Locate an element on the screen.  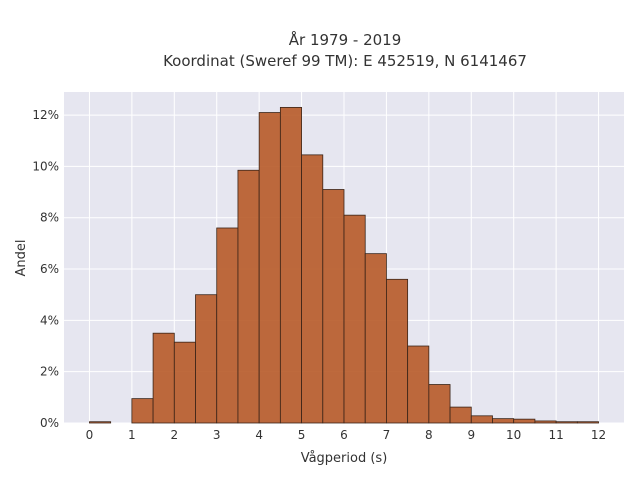
y-ticks: 0% 2% 4% 6% 8% 10% 12% is located at coordinates (45, 269).